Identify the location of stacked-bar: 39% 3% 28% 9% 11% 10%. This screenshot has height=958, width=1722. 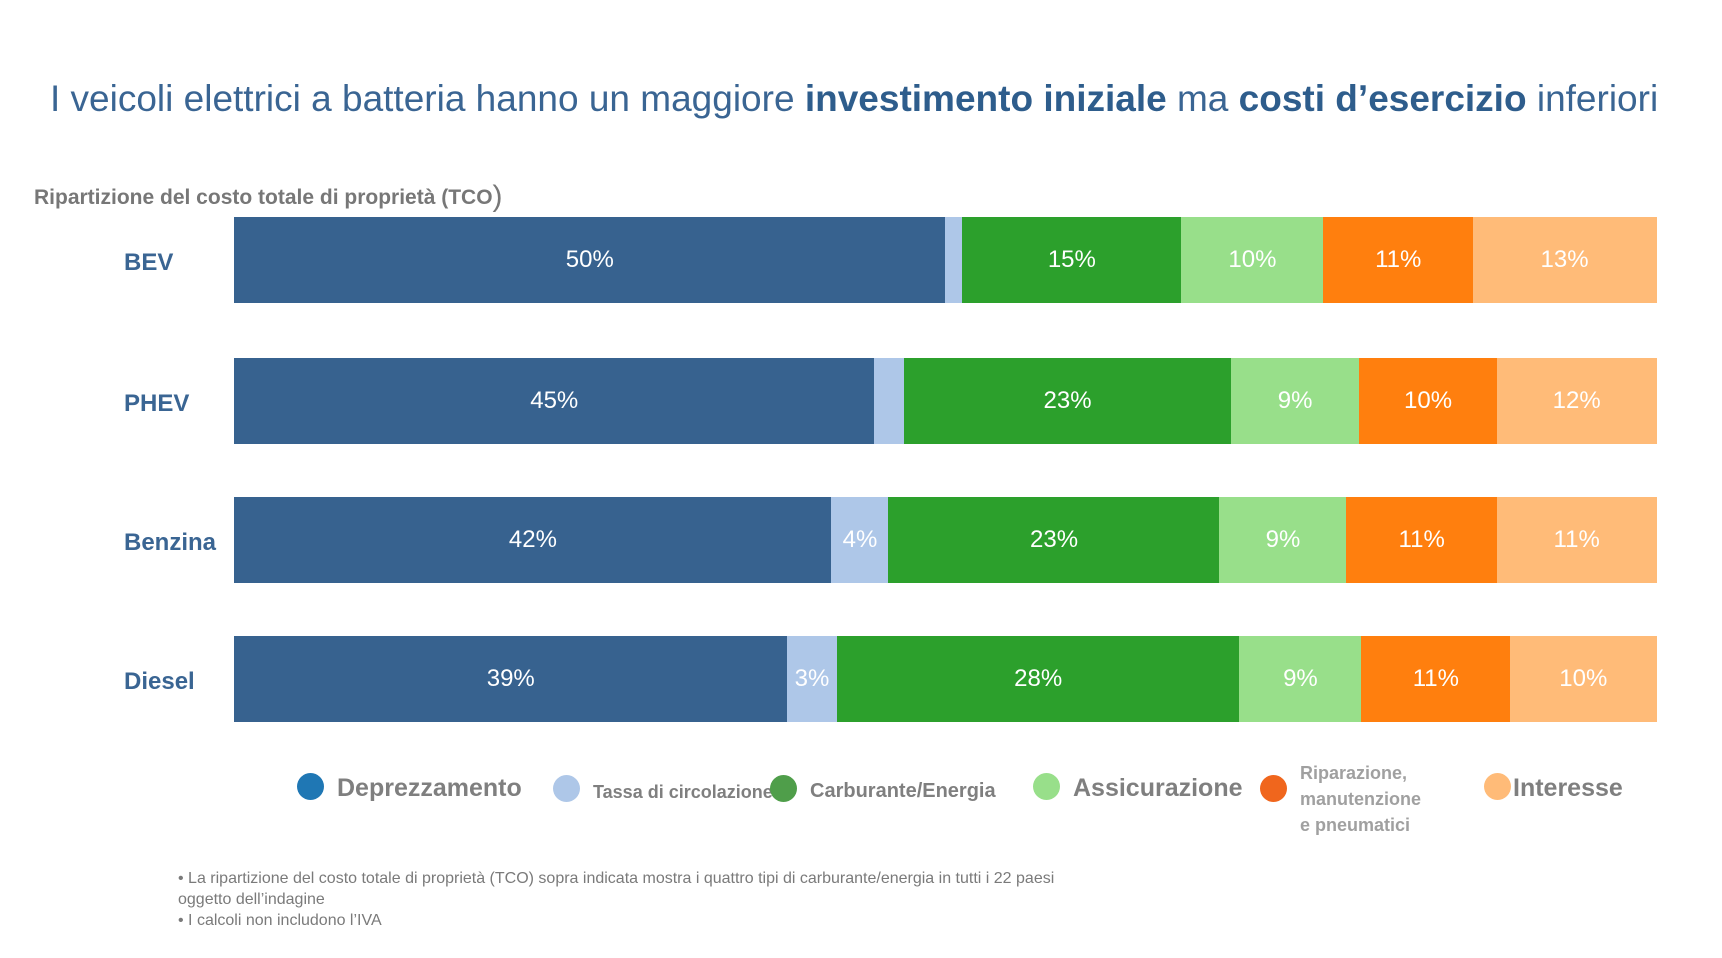
(945, 679).